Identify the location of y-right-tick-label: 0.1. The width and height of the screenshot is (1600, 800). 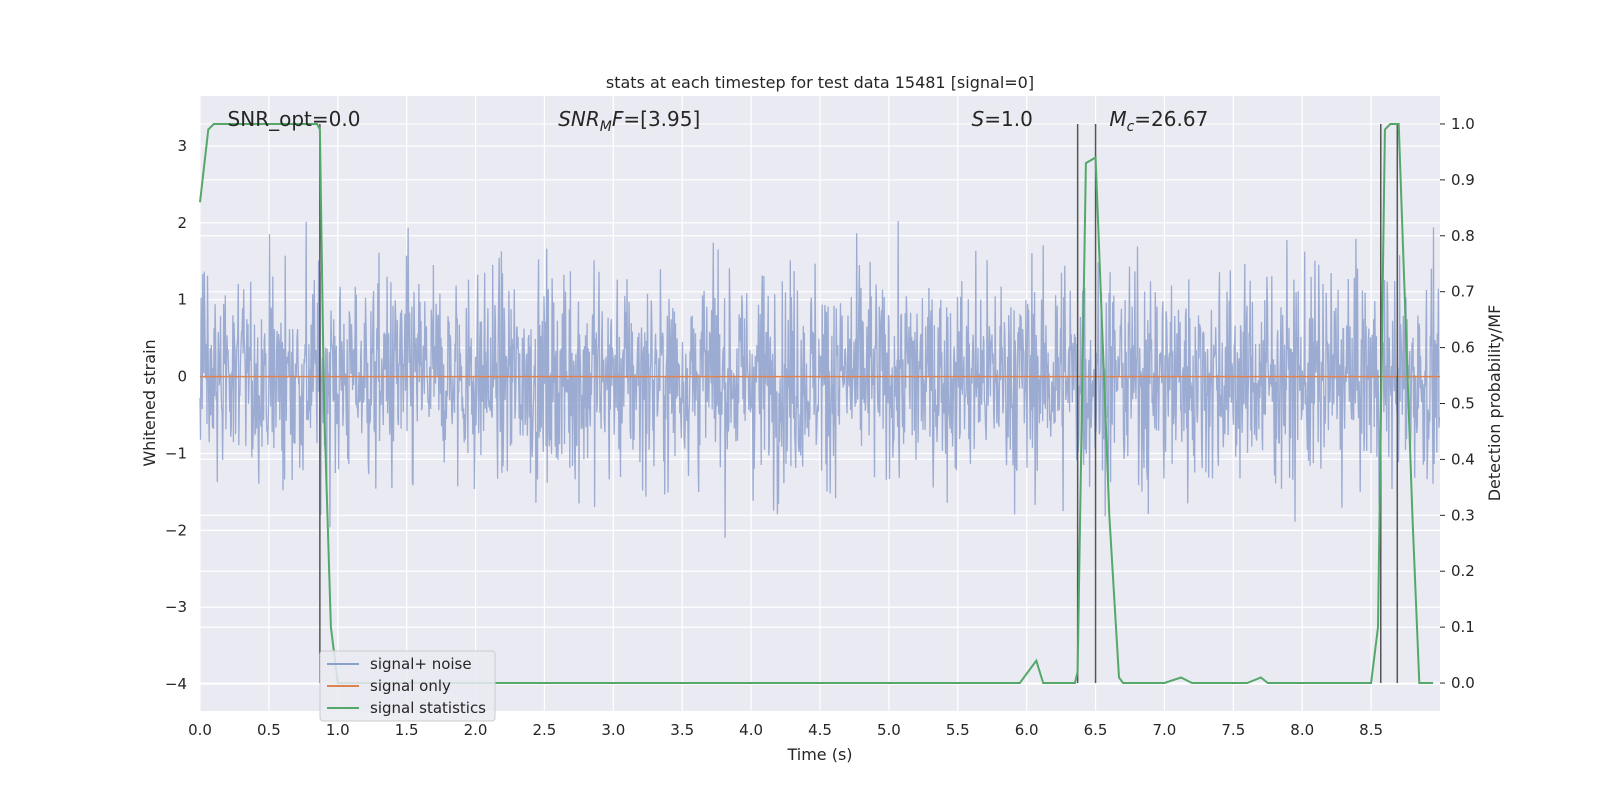
(1463, 627).